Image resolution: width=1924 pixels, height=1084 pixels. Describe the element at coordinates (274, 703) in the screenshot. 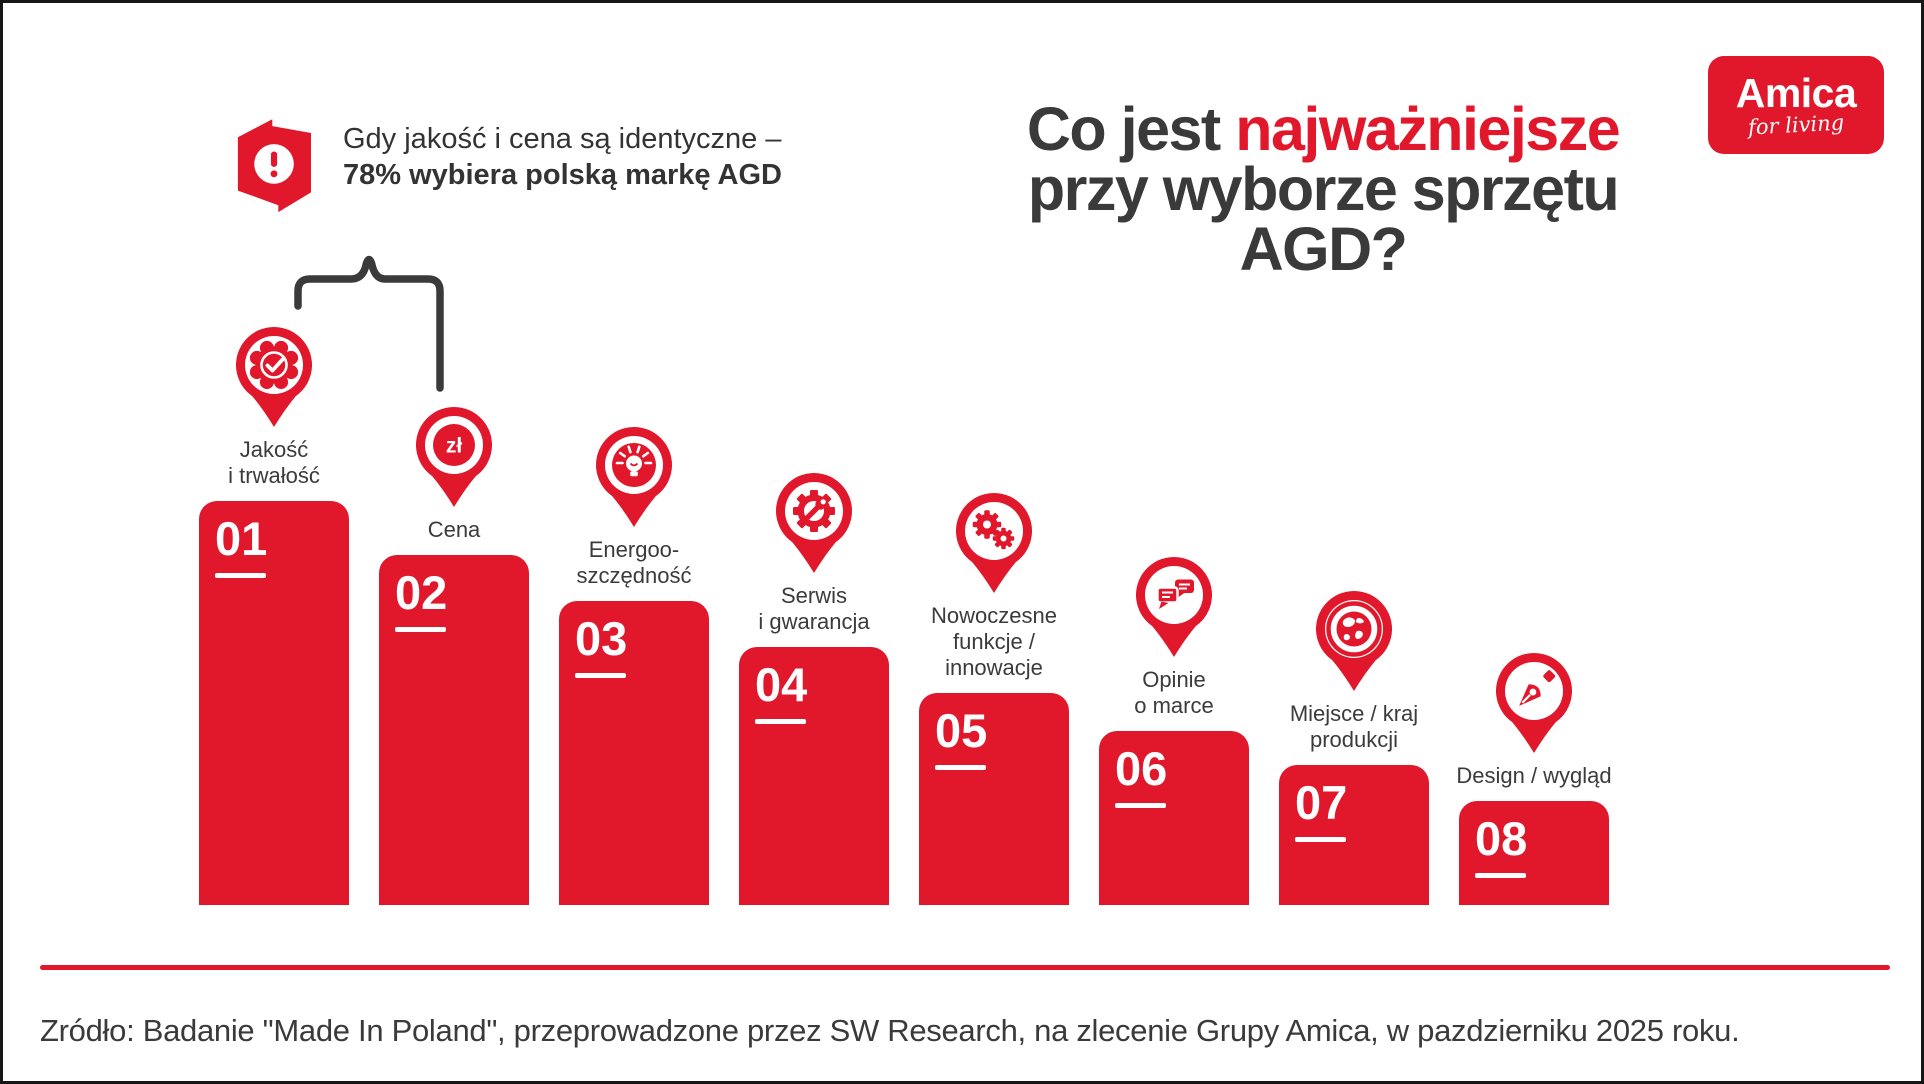

I see `bar-01: 01` at that location.